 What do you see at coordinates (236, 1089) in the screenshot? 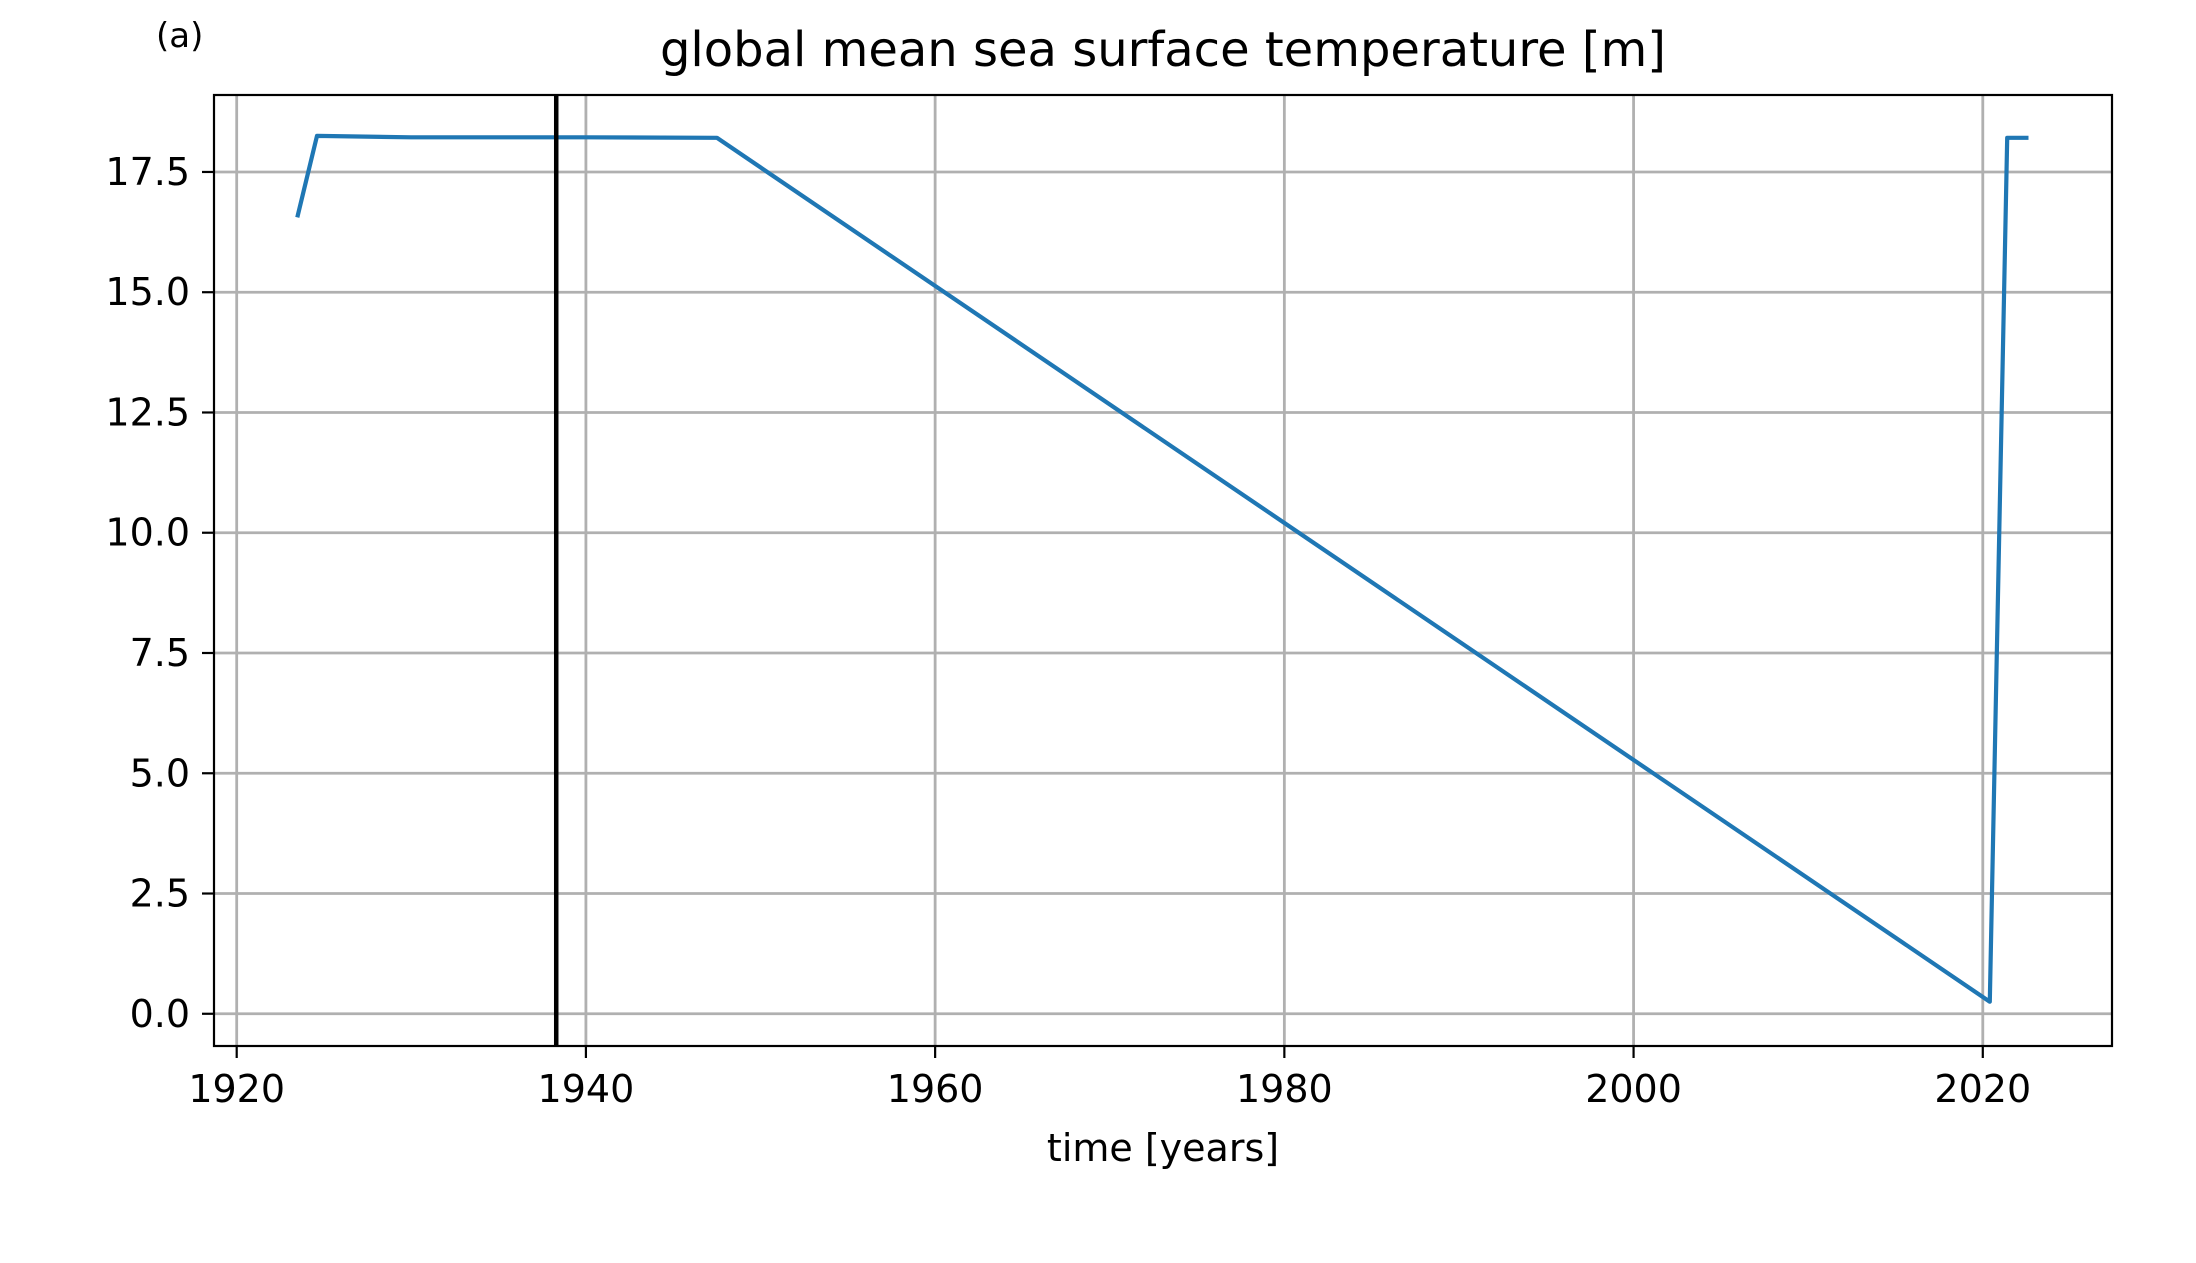
I see `x-tick-label: 1920` at bounding box center [236, 1089].